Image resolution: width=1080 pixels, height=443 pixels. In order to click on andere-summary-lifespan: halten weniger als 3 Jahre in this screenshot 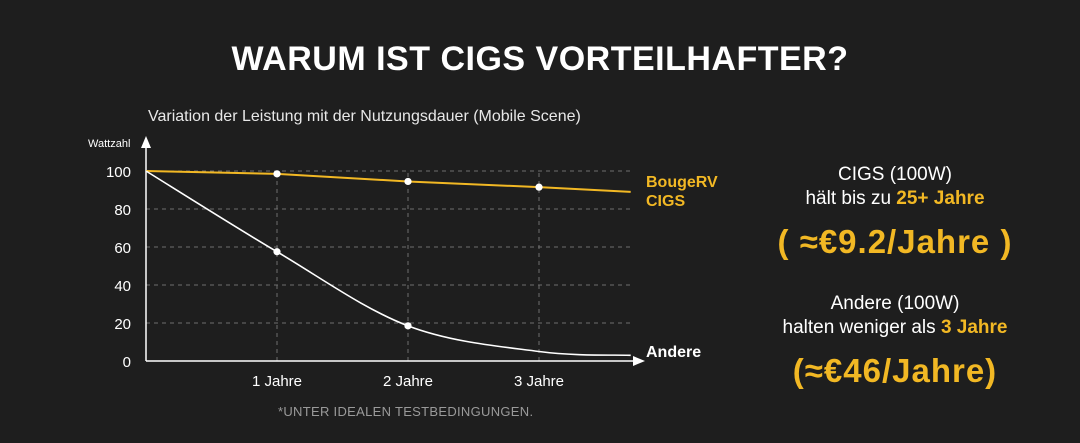, I will do `click(895, 328)`.